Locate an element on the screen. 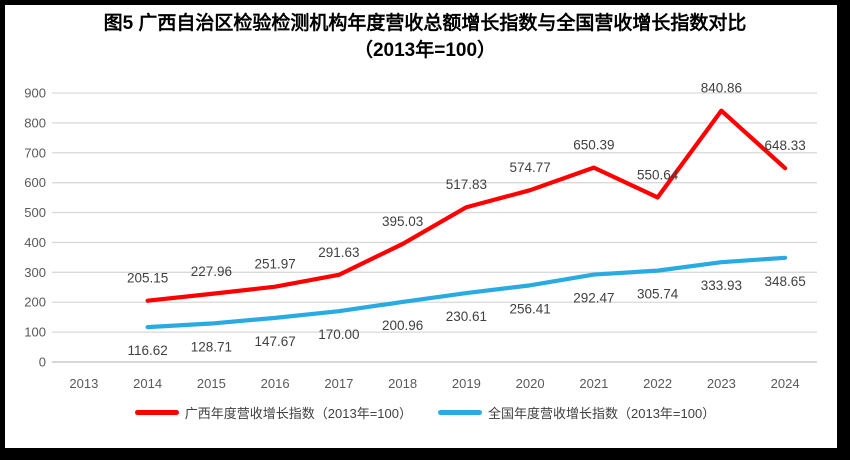  data-label: 205.15 is located at coordinates (147, 278).